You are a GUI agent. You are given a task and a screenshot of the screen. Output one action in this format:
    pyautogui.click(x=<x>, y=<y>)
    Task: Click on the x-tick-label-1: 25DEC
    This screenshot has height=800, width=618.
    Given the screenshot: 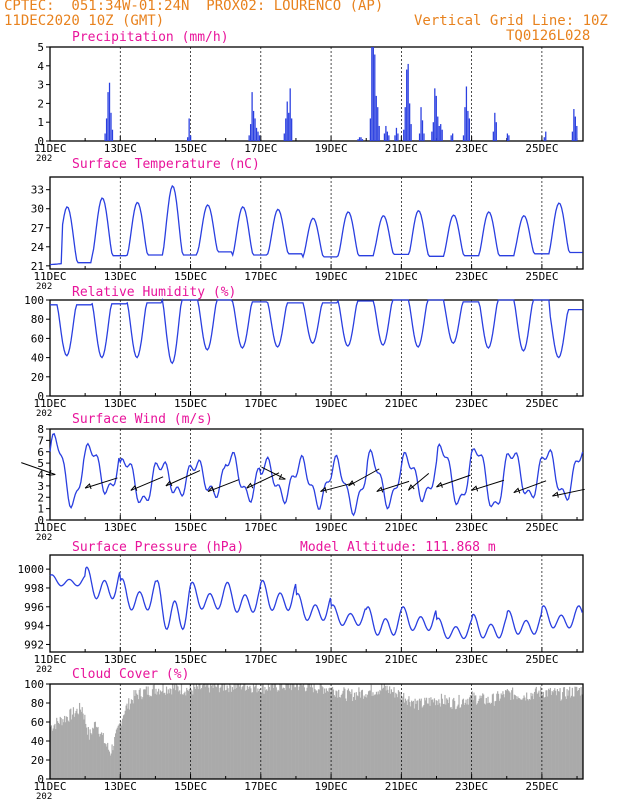 What is the action you would take?
    pyautogui.click(x=541, y=276)
    